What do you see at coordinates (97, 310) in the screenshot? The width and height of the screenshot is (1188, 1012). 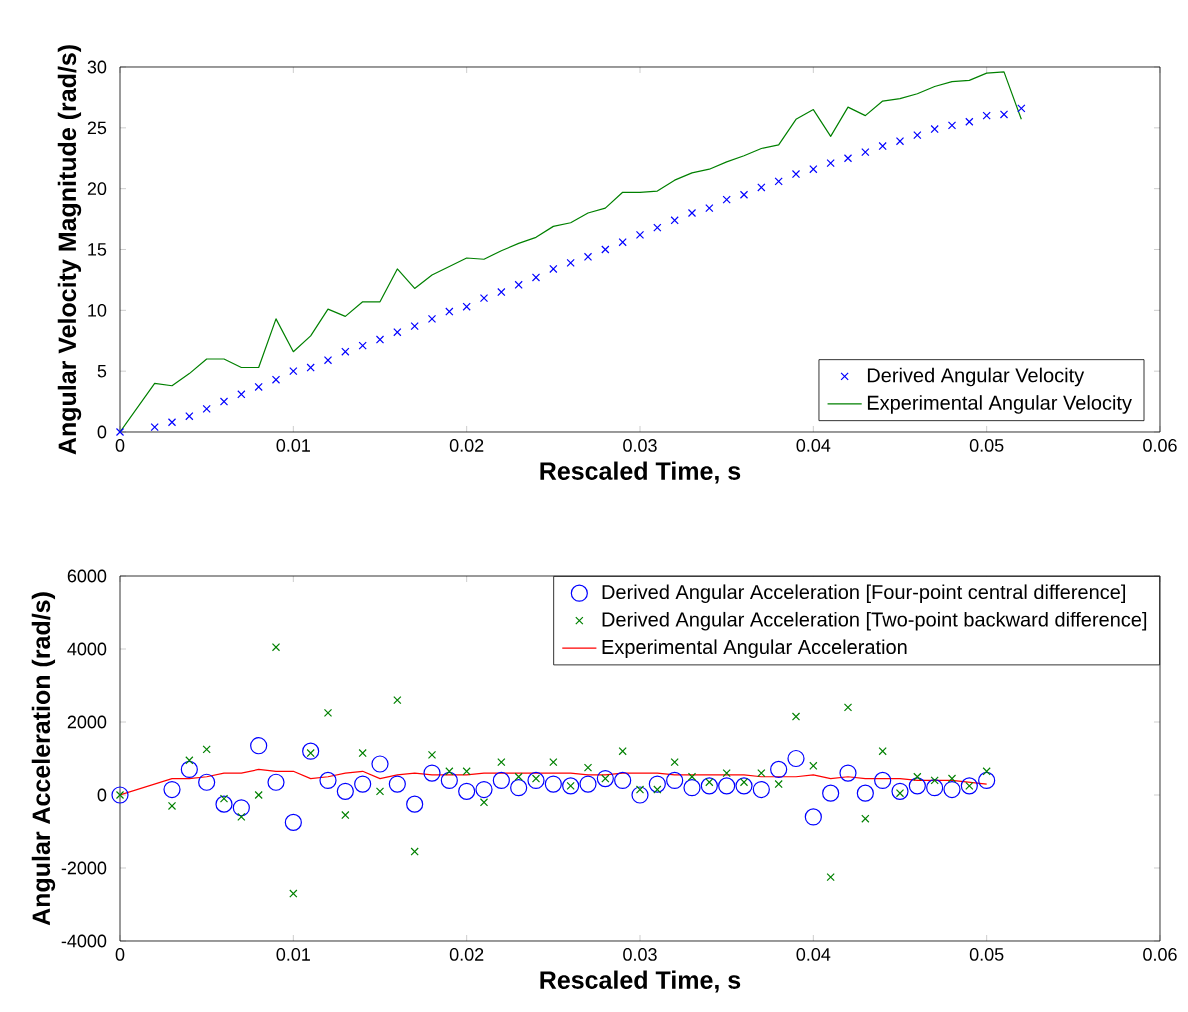 I see `y-tick-label: 10` at bounding box center [97, 310].